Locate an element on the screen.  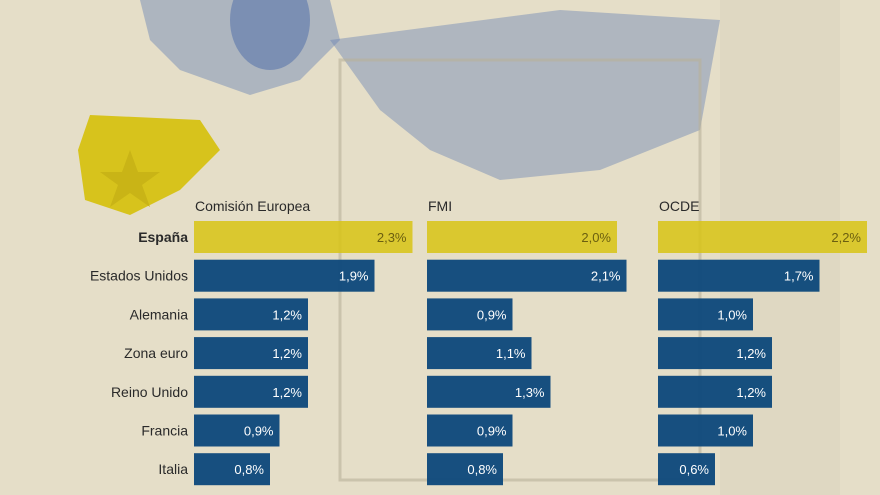
series-header: FMI is located at coordinates (440, 206).